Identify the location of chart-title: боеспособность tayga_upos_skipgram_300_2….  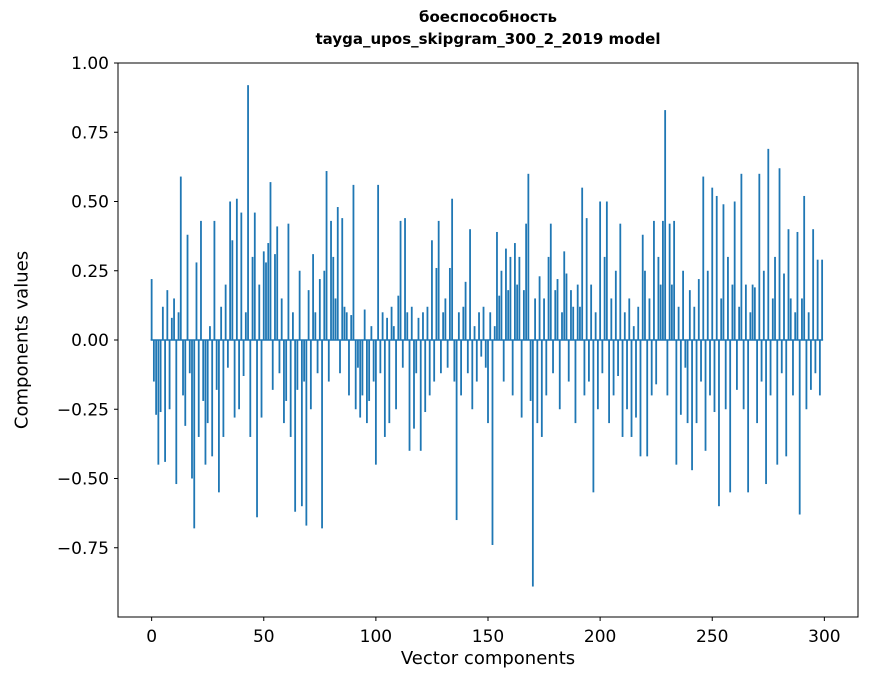
(488, 28).